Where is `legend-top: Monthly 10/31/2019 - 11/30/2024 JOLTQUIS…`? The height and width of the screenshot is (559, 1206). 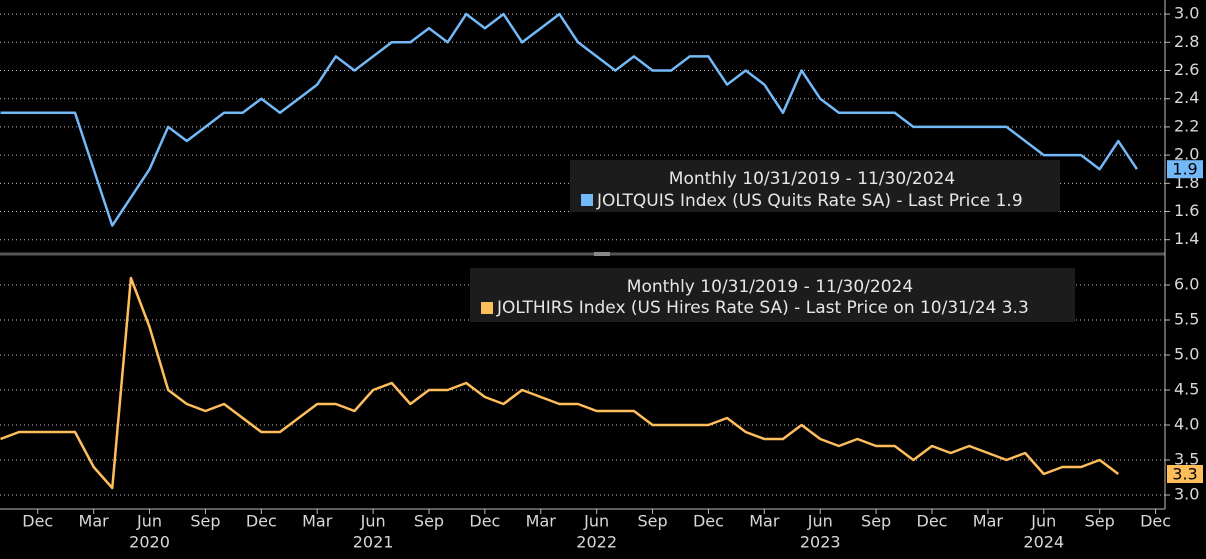
legend-top: Monthly 10/31/2019 - 11/30/2024 JOLTQUIS… is located at coordinates (815, 186).